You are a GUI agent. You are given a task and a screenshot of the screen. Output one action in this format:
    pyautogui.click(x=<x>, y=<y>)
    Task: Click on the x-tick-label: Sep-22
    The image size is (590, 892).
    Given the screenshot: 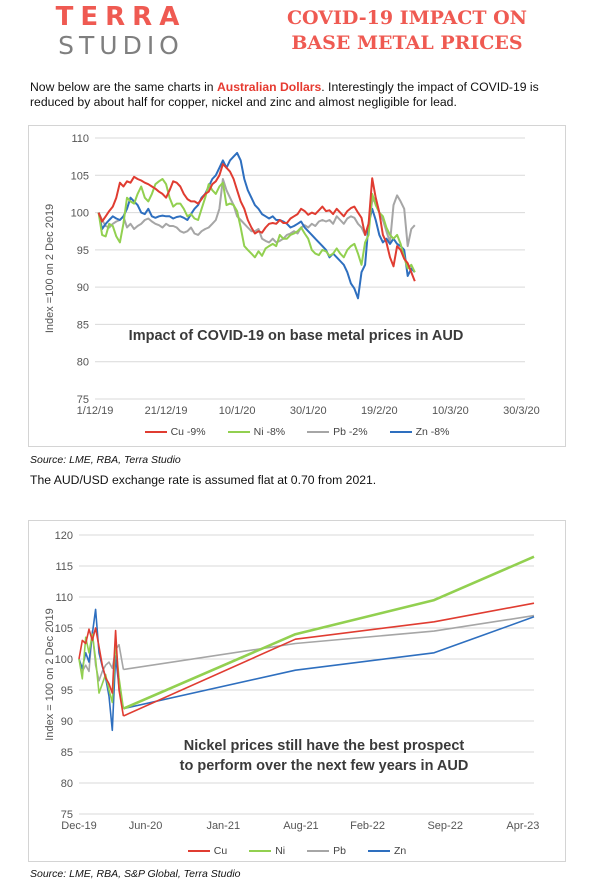 What is the action you would take?
    pyautogui.click(x=444, y=826)
    